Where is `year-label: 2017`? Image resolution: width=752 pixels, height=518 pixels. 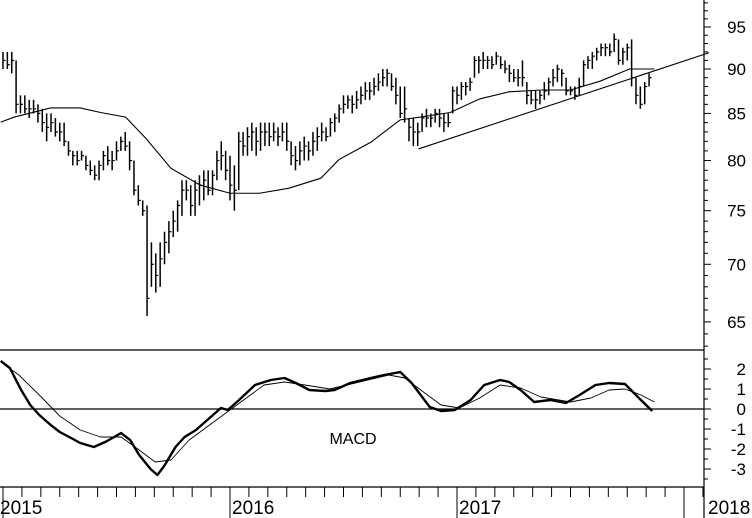
year-label: 2017 is located at coordinates (480, 508).